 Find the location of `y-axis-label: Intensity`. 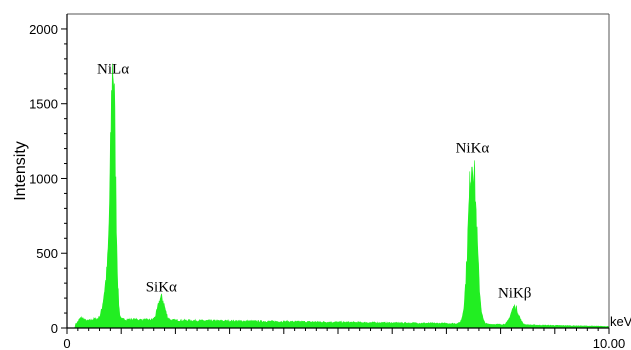

y-axis-label: Intensity is located at coordinates (20, 171).